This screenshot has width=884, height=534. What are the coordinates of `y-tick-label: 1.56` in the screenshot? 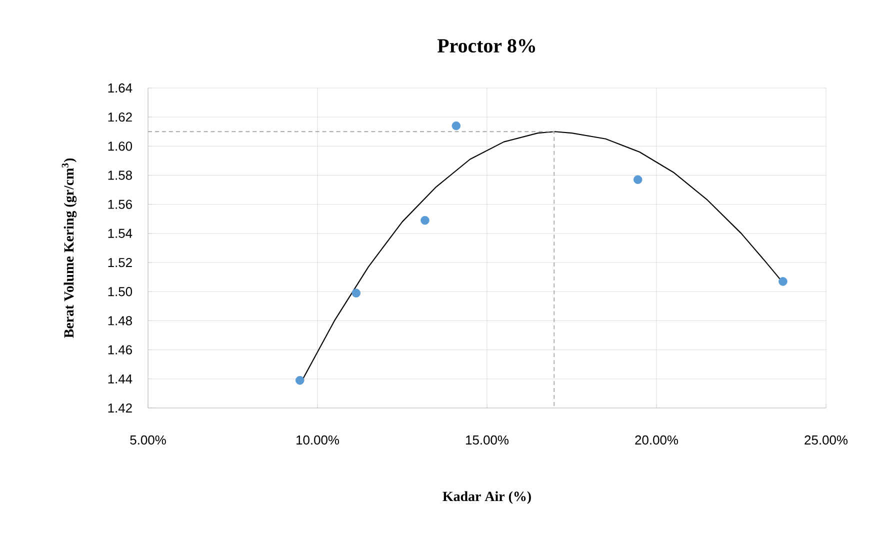 It's located at (120, 204).